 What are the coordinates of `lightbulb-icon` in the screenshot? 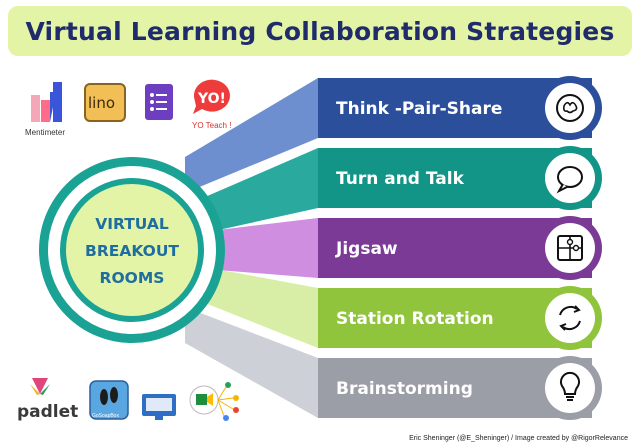 It's located at (570, 386).